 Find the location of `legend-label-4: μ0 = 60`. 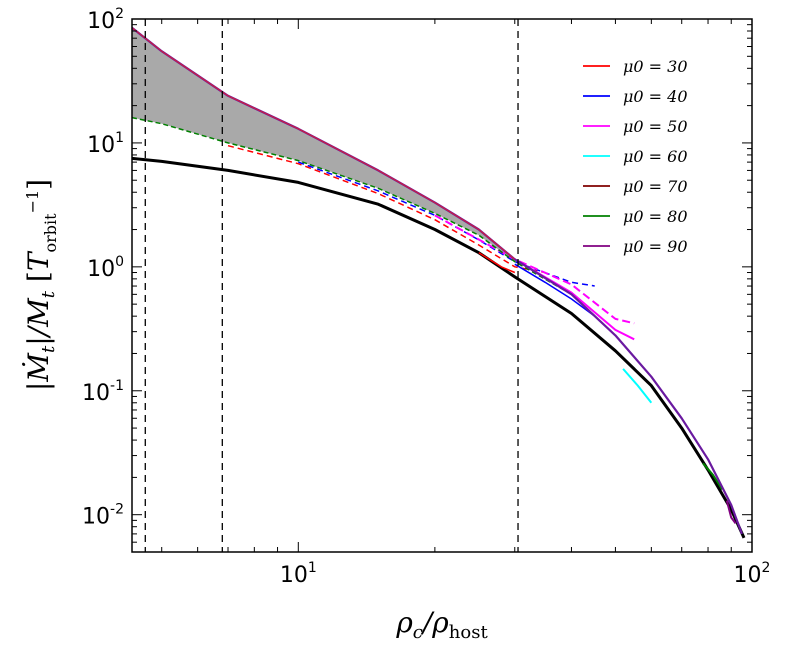

legend-label-4: μ0 = 60 is located at coordinates (655, 156).